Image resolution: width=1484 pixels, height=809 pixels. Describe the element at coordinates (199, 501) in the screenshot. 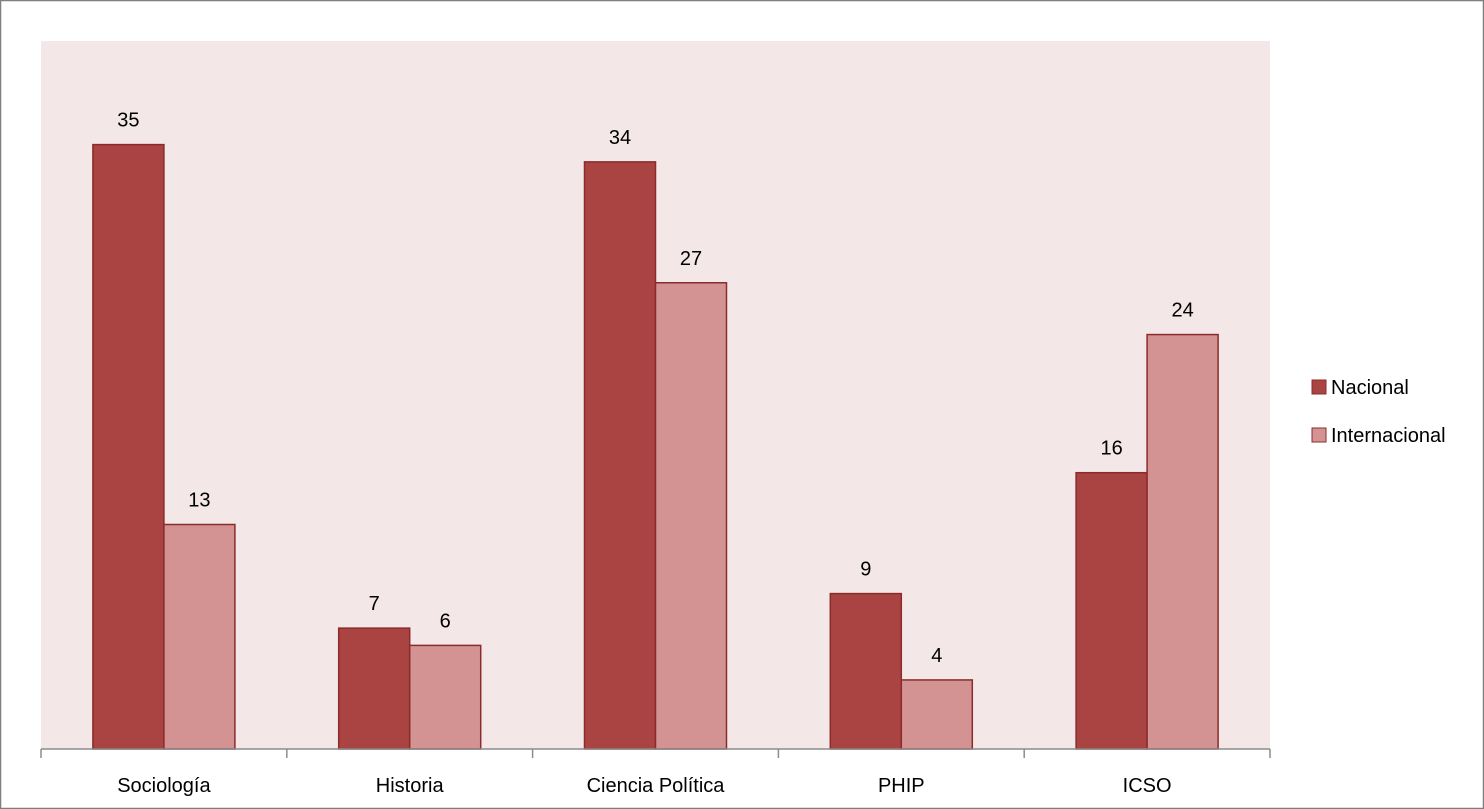

I see `data-label-internacional-1: 13` at that location.